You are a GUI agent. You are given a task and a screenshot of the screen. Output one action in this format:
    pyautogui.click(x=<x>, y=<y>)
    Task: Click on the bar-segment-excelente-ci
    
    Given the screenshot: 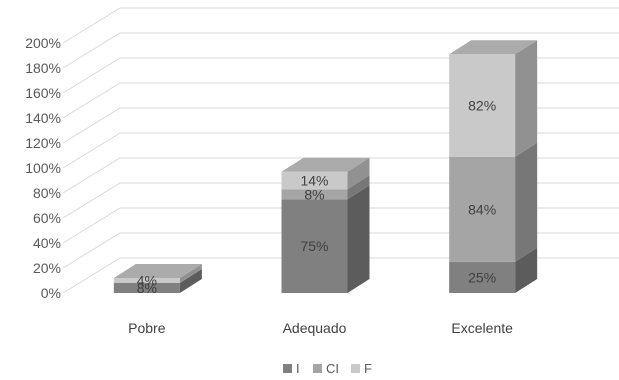 What is the action you would take?
    pyautogui.click(x=493, y=202)
    